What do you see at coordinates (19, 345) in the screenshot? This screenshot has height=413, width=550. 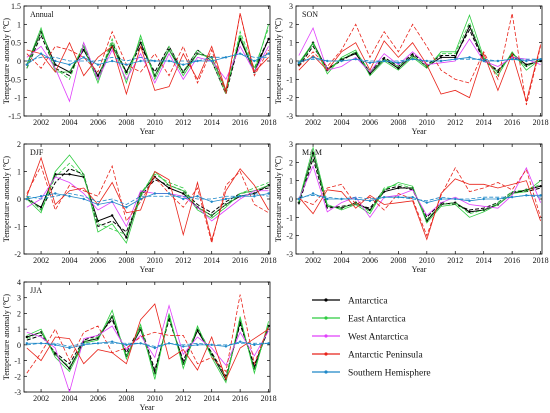 I see `y-tick-label: 0` at bounding box center [19, 345].